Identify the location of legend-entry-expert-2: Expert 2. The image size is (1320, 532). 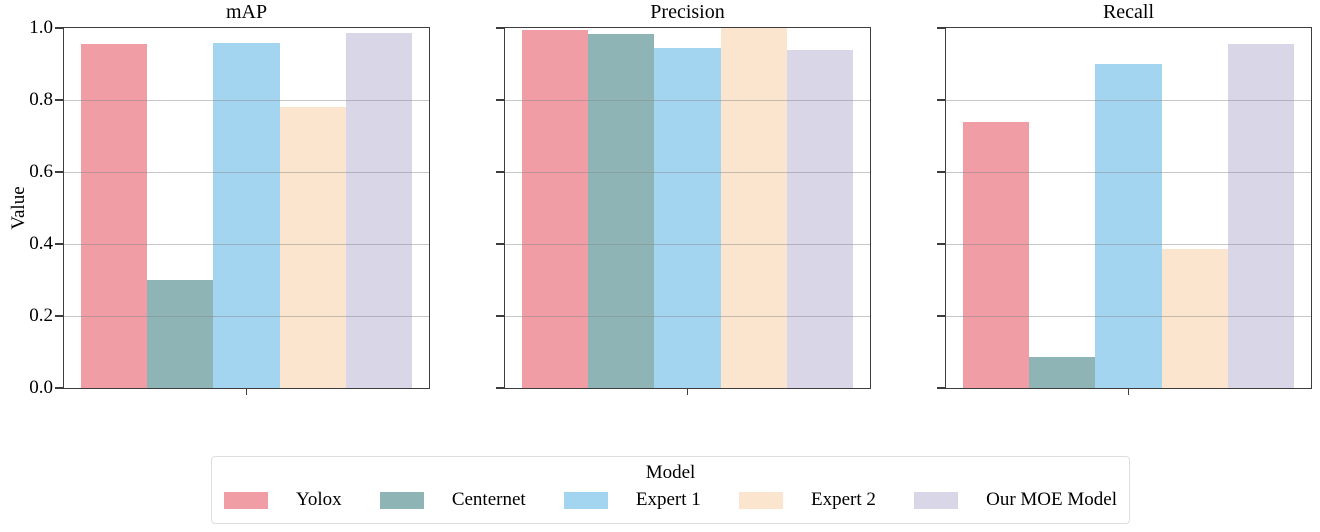
(807, 500).